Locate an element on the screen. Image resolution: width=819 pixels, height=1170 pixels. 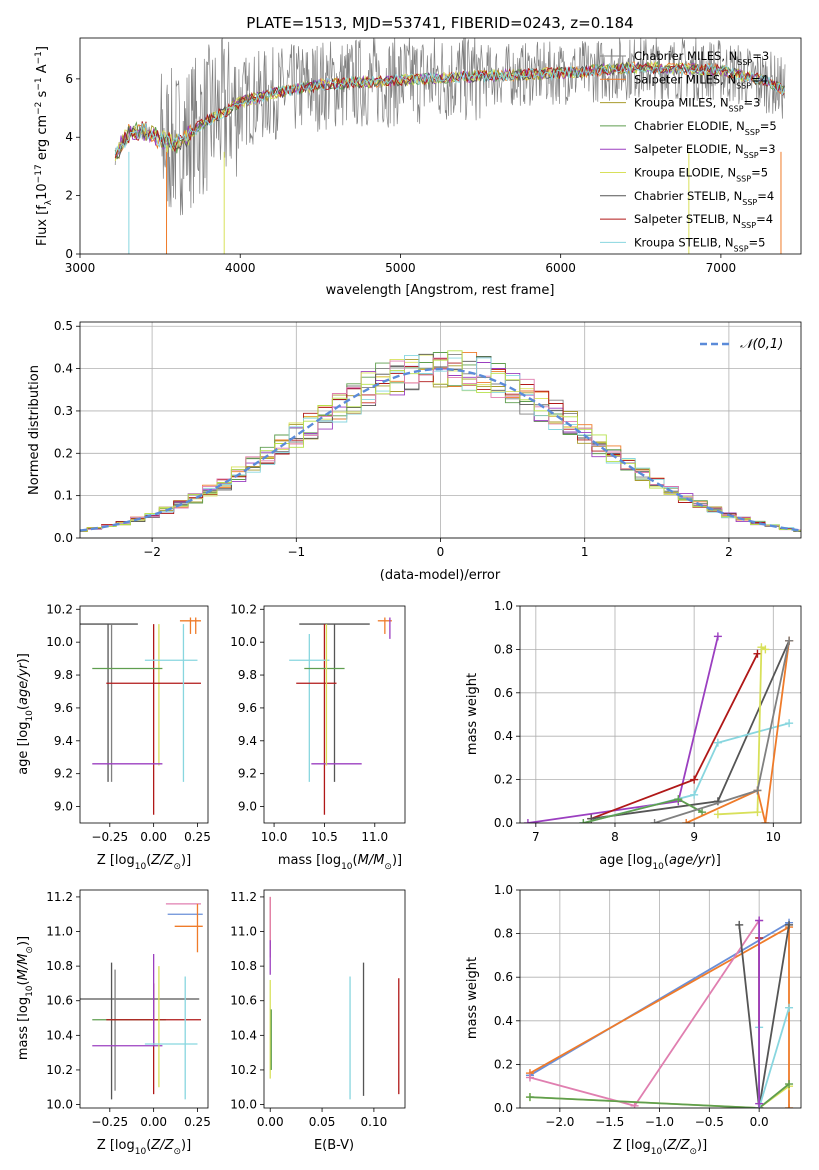
weight-series-line is located at coordinates (764, 1016).